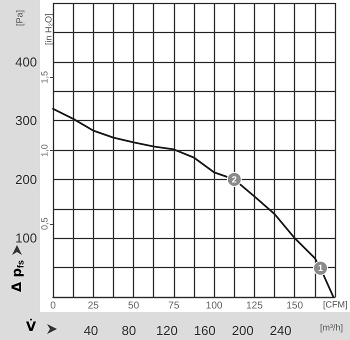 The width and height of the screenshot is (350, 340). I want to click on x2-tick-label: 80, so click(129, 330).